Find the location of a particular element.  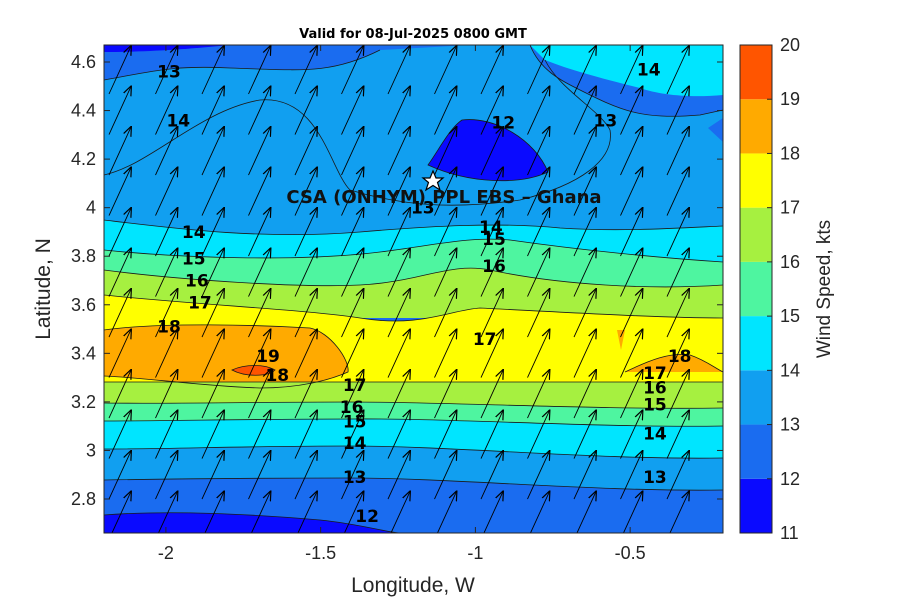

band-11-12-north is located at coordinates (488, 150).